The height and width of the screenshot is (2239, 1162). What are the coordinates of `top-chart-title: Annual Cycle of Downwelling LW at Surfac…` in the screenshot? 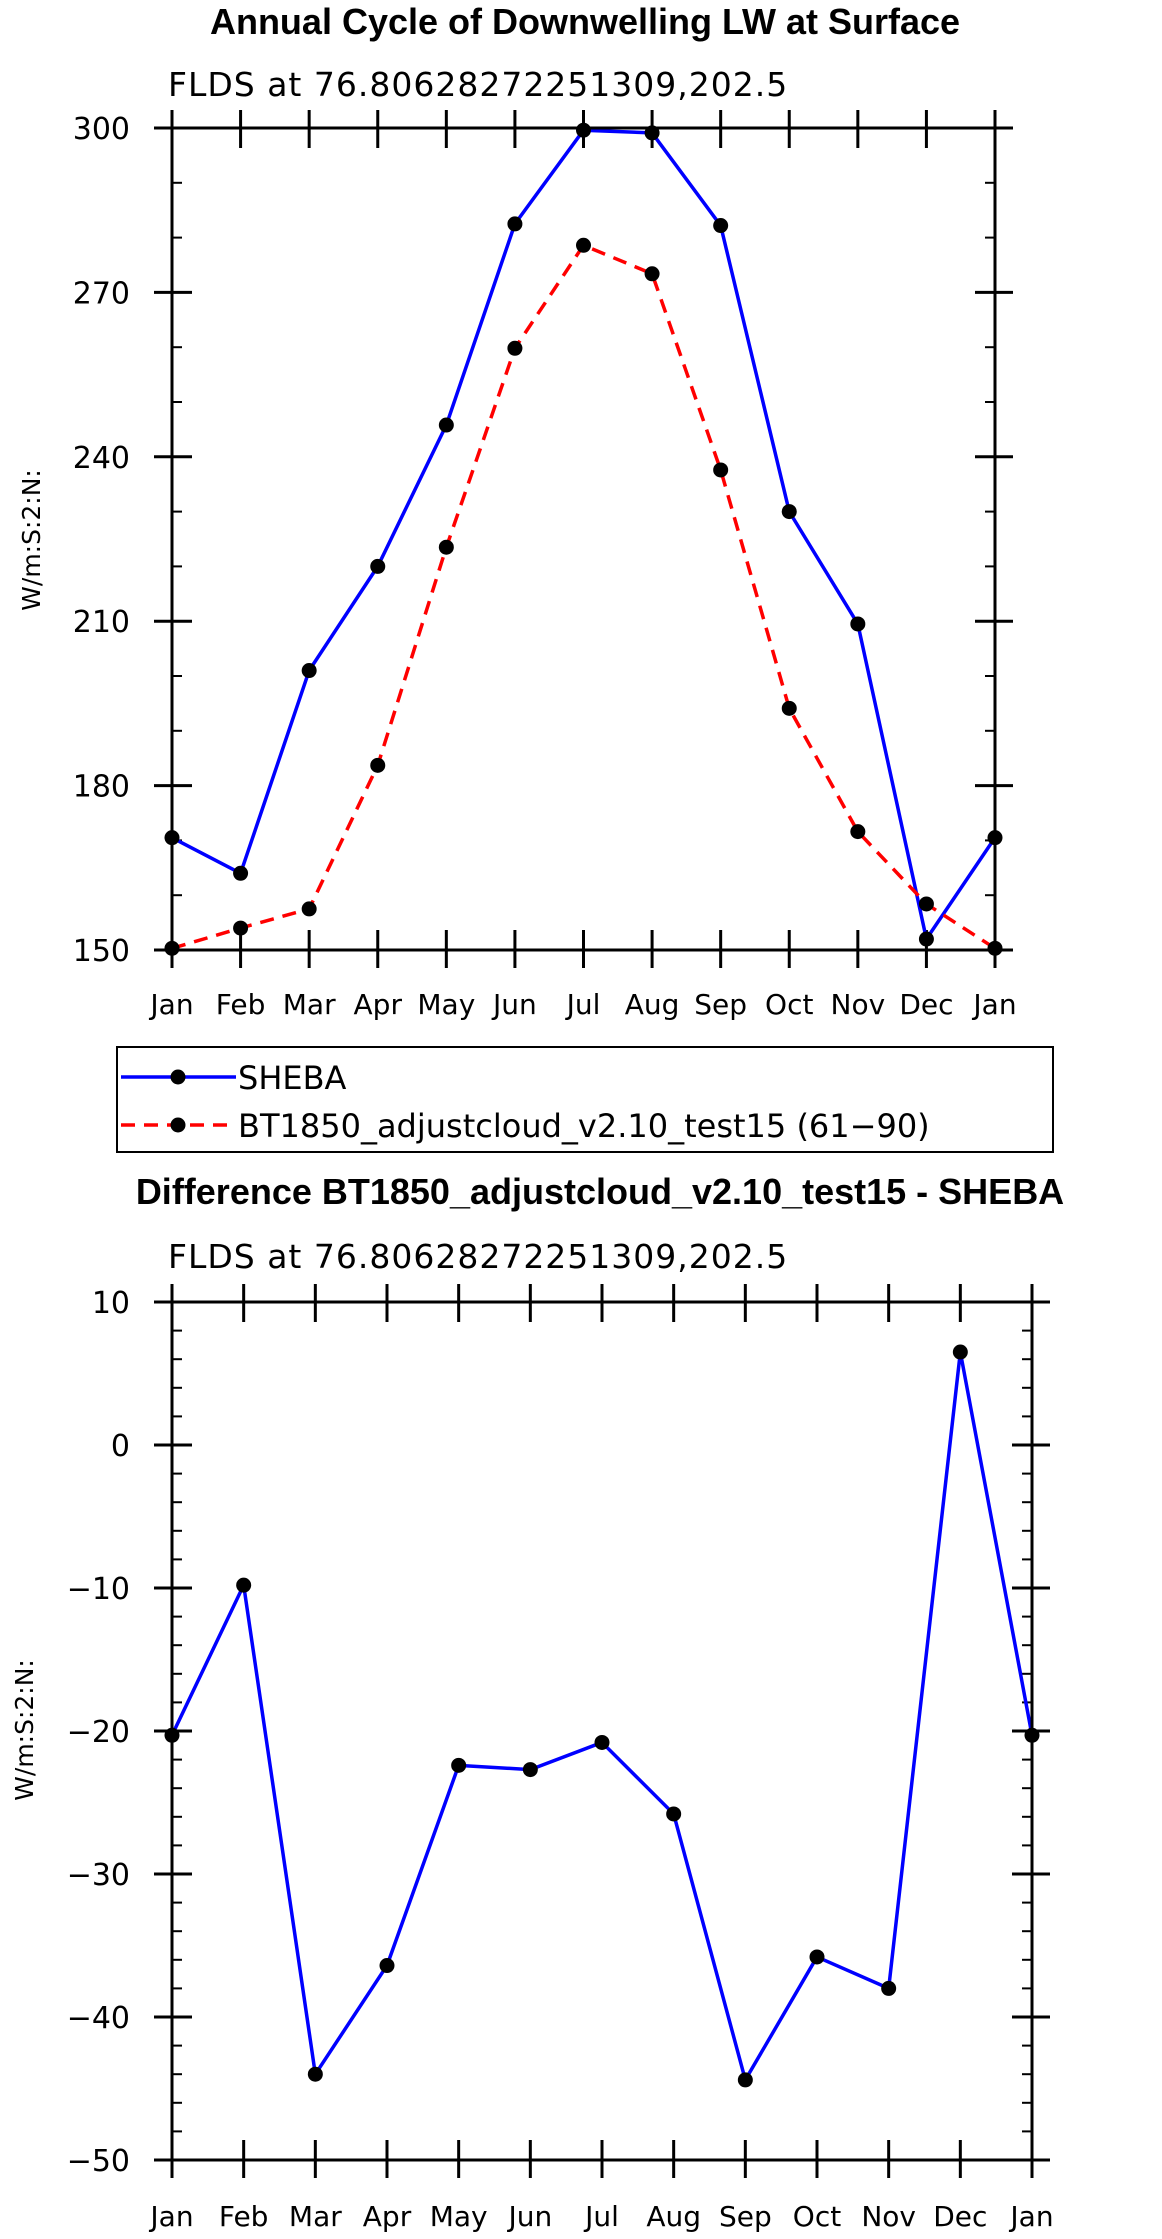 It's located at (585, 21).